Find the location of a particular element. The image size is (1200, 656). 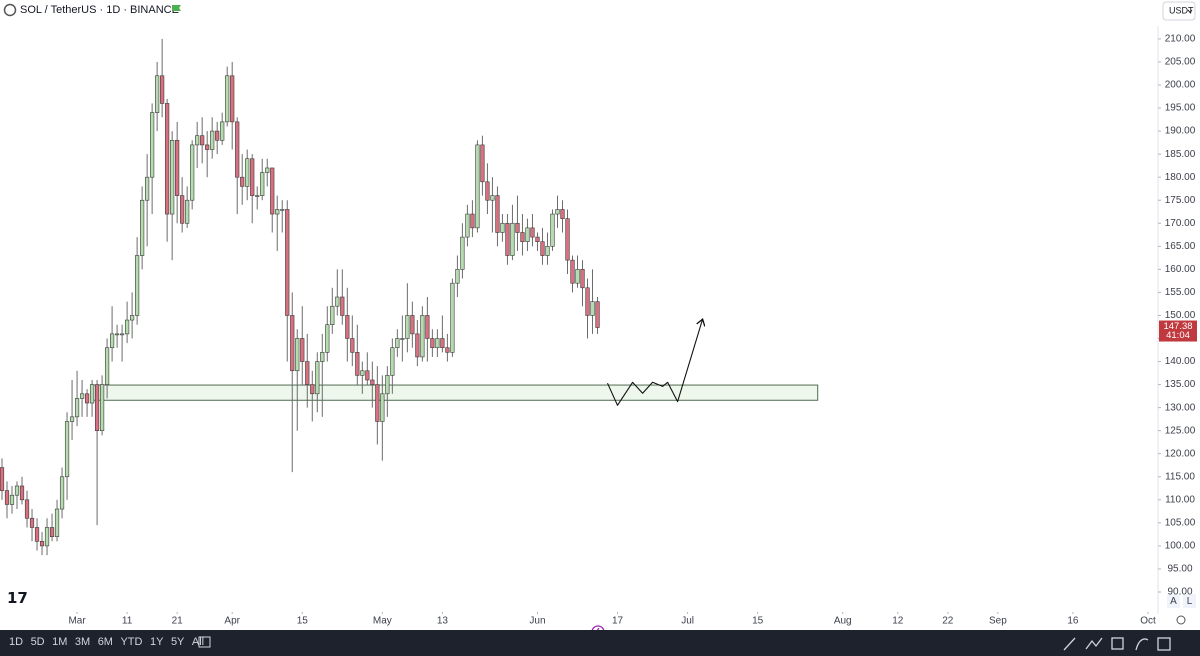

date-range-icon is located at coordinates (204, 642).